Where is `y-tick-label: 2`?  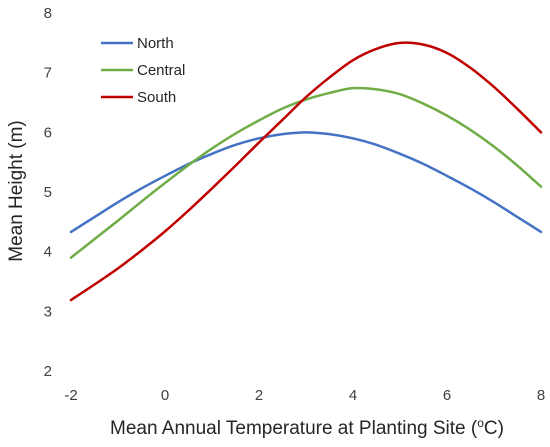 y-tick-label: 2 is located at coordinates (48, 371).